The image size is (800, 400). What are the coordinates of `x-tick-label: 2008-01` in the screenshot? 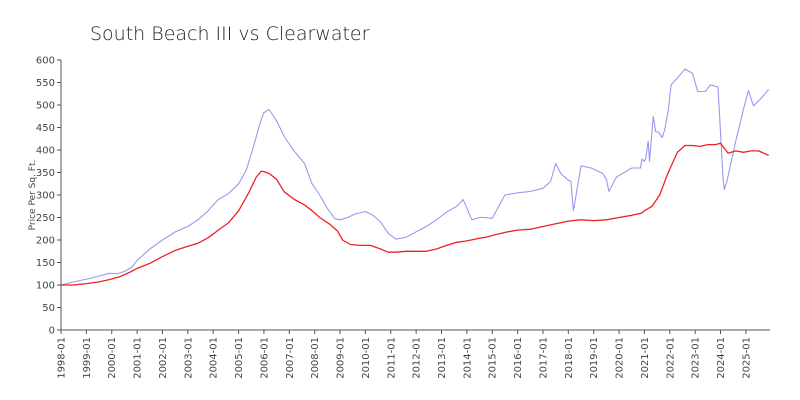 It's located at (315, 358).